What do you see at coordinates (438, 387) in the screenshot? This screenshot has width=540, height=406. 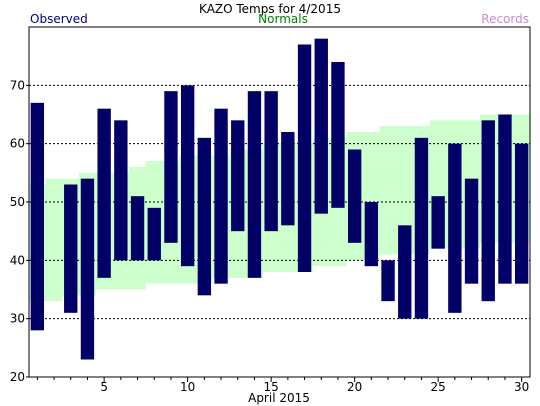 I see `x-tick-label: 25` at bounding box center [438, 387].